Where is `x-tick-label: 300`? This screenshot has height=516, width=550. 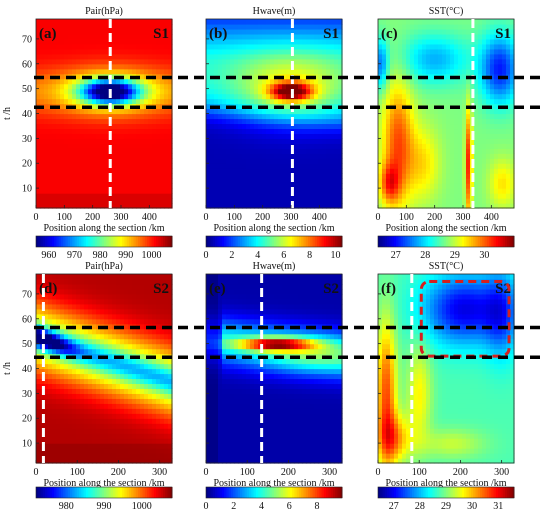 x-tick-label: 300 is located at coordinates (291, 217).